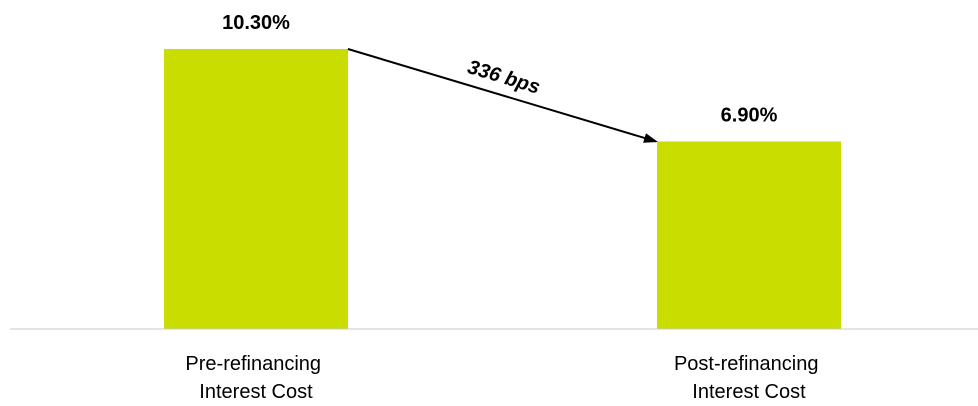 Image resolution: width=978 pixels, height=406 pixels. What do you see at coordinates (504, 77) in the screenshot?
I see `change-annotation-label: 336 bps` at bounding box center [504, 77].